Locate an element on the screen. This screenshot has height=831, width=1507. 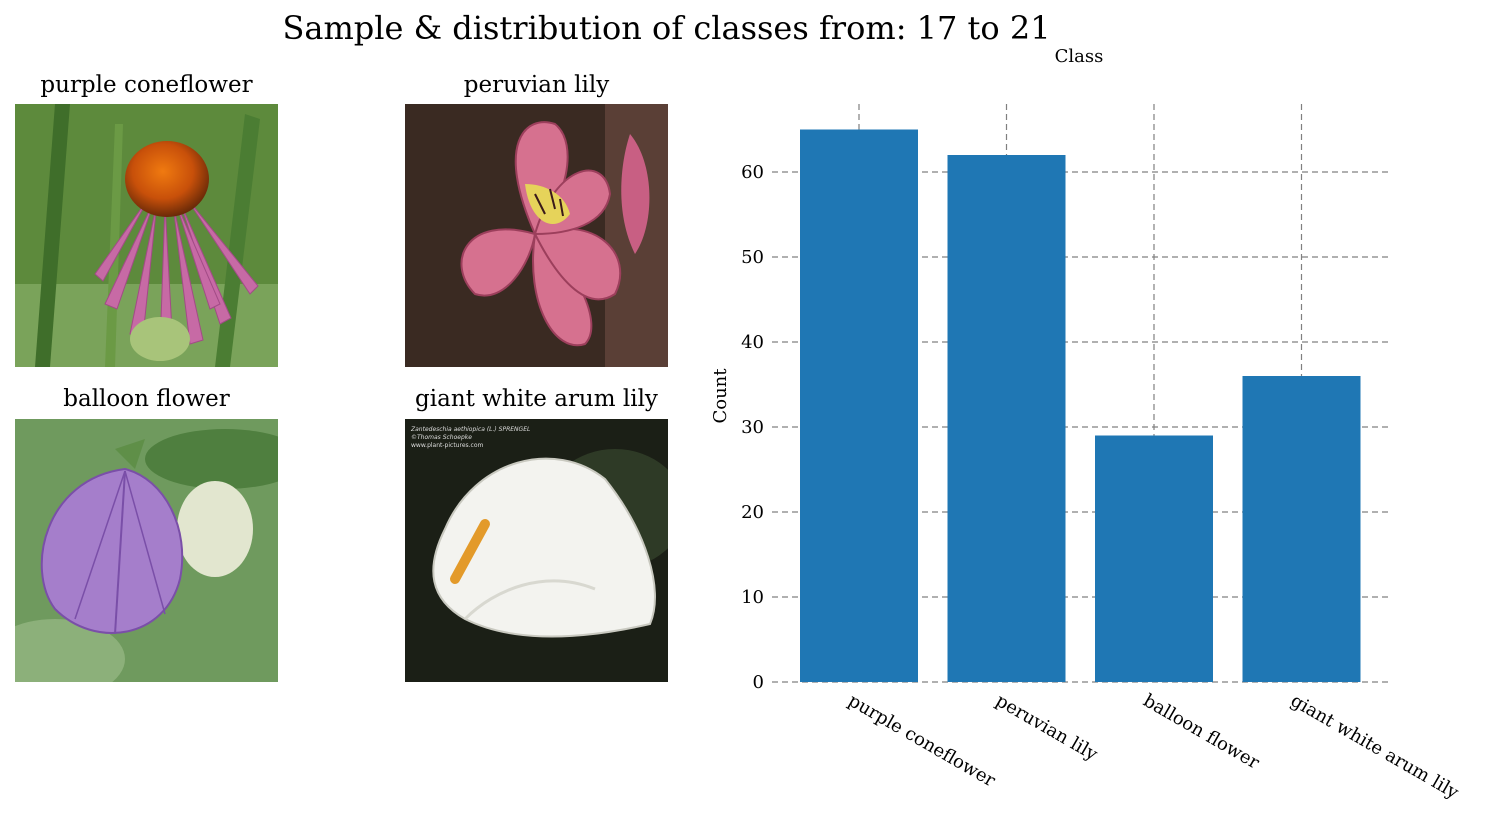
sample-image-balloon-flower is located at coordinates (146, 550).